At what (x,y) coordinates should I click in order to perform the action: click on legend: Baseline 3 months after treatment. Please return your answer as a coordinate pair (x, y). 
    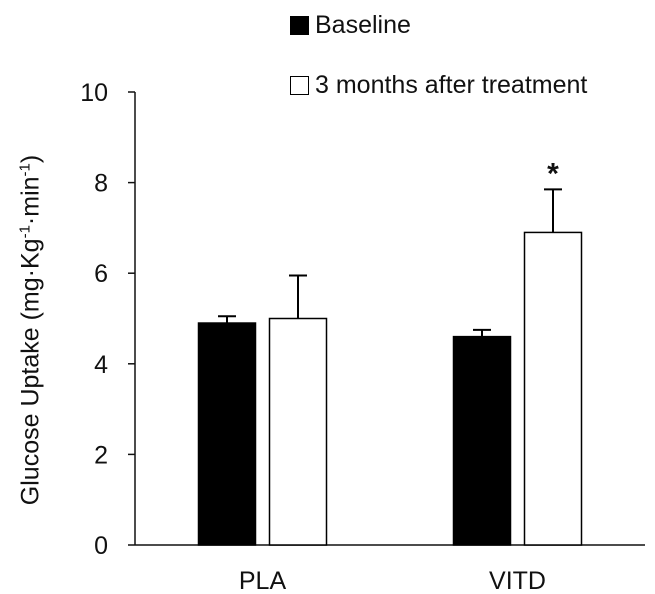
    Looking at the image, I should click on (438, 68).